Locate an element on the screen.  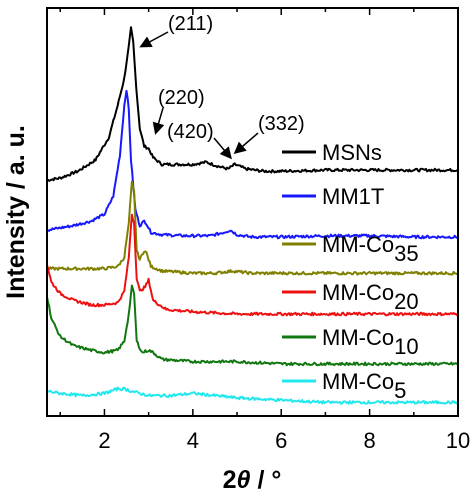
annotation-label-0: (211) is located at coordinates (190, 24).